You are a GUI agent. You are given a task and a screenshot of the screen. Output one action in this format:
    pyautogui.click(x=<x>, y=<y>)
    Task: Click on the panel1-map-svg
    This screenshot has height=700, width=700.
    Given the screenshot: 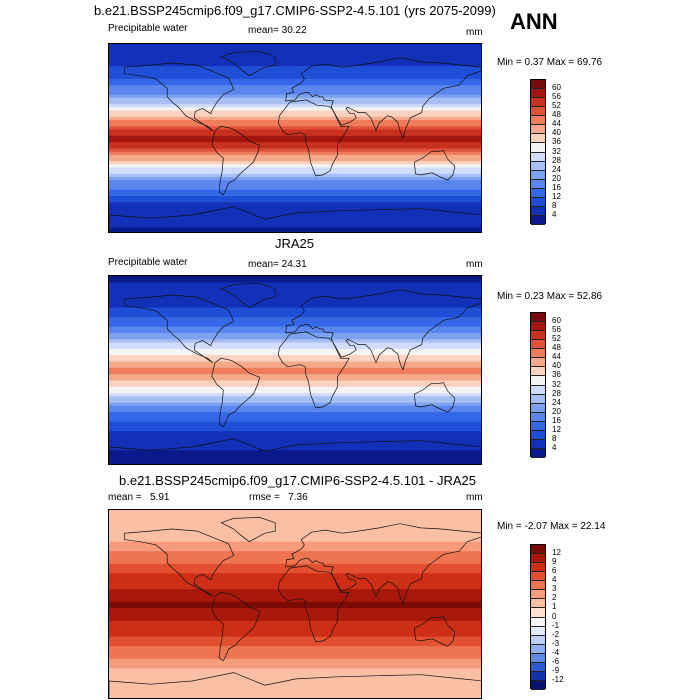 What is the action you would take?
    pyautogui.click(x=295, y=138)
    